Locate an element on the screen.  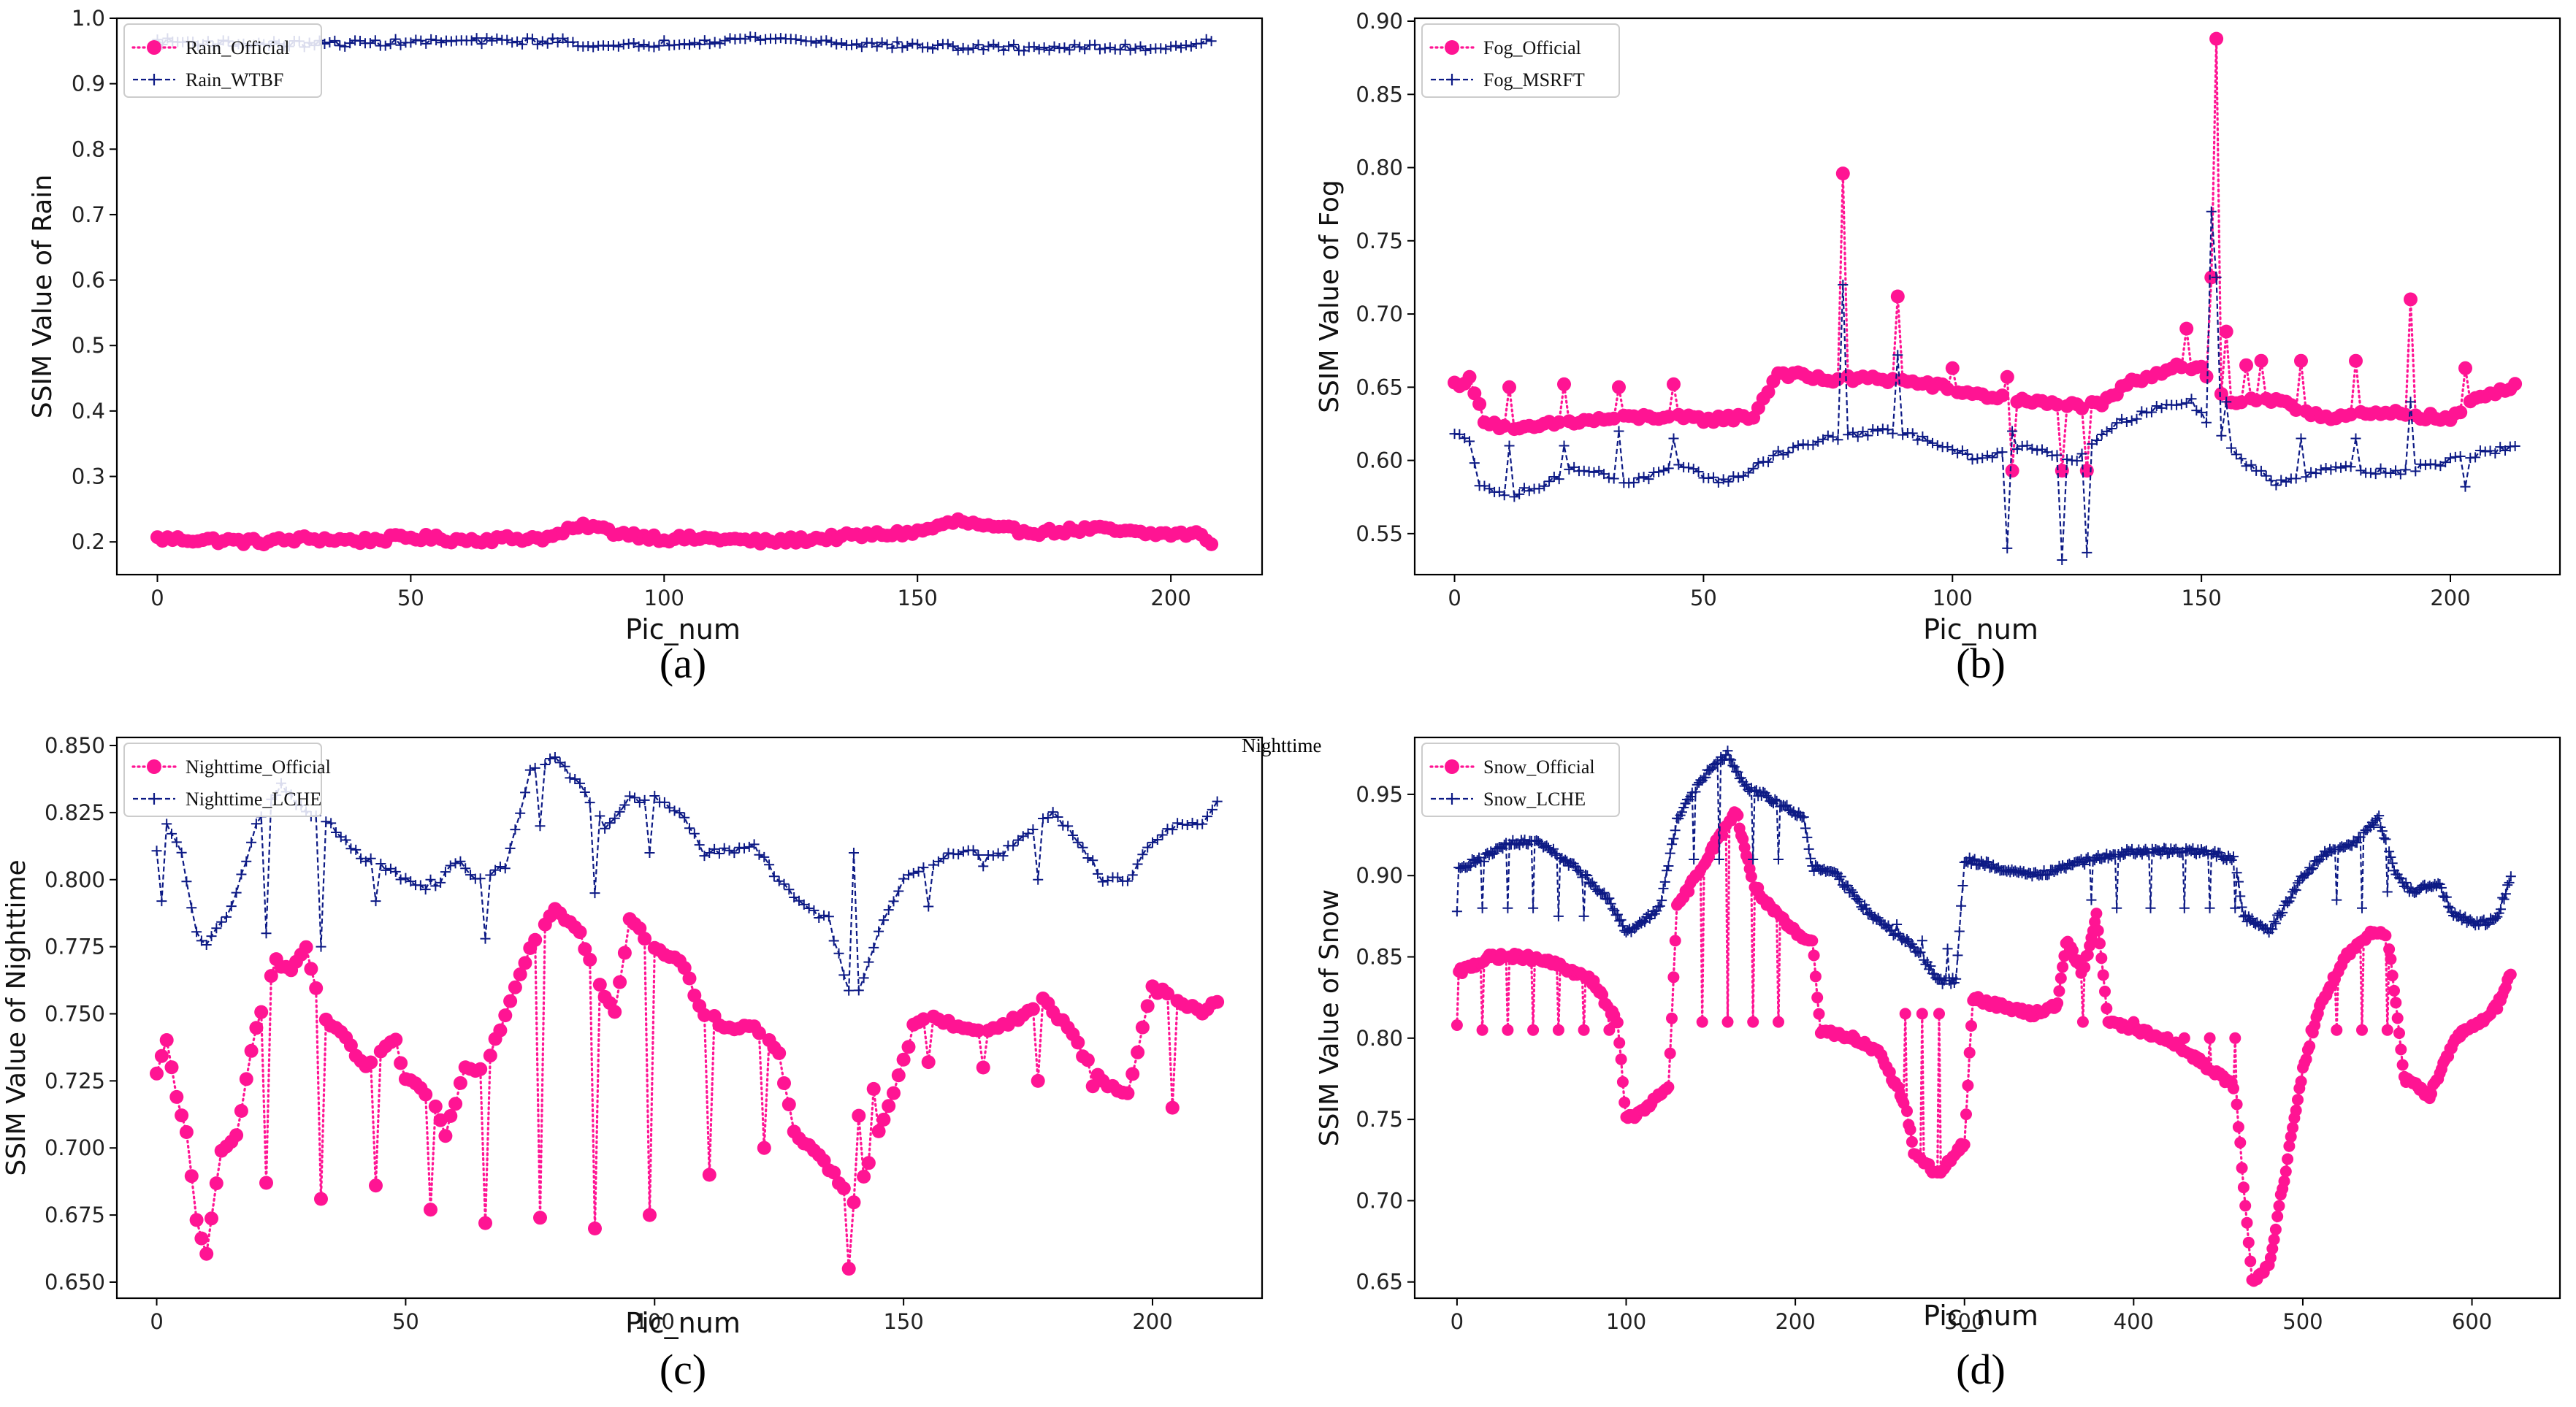
y-axis-label: SSIM Value of Snow is located at coordinates (1330, 1018).